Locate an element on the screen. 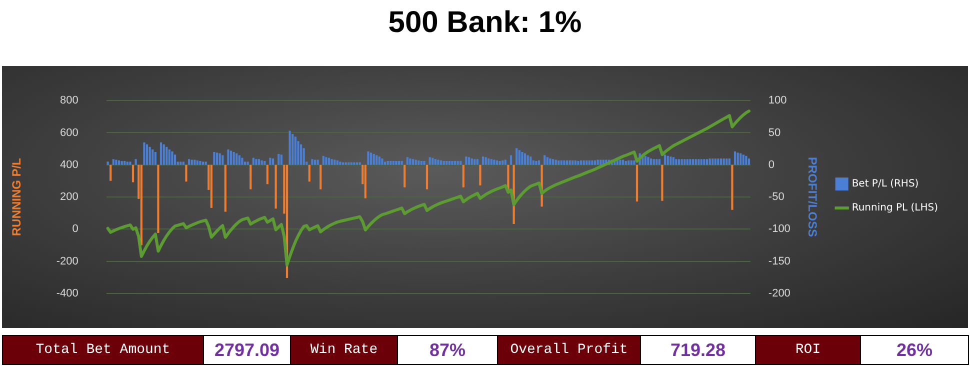  legend-label: Bet P/L (RHS) is located at coordinates (885, 184).